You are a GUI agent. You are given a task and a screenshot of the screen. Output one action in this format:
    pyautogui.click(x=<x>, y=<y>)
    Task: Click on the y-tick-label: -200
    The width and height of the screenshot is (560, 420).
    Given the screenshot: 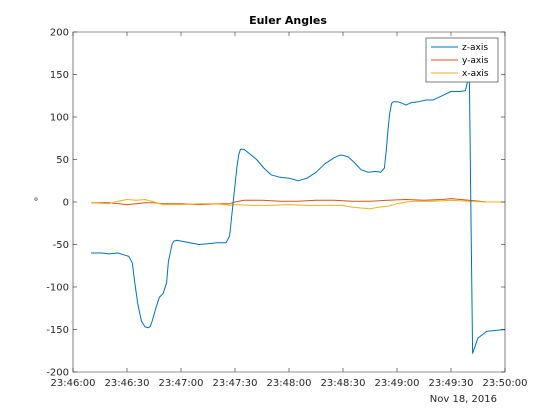 What is the action you would take?
    pyautogui.click(x=57, y=373)
    